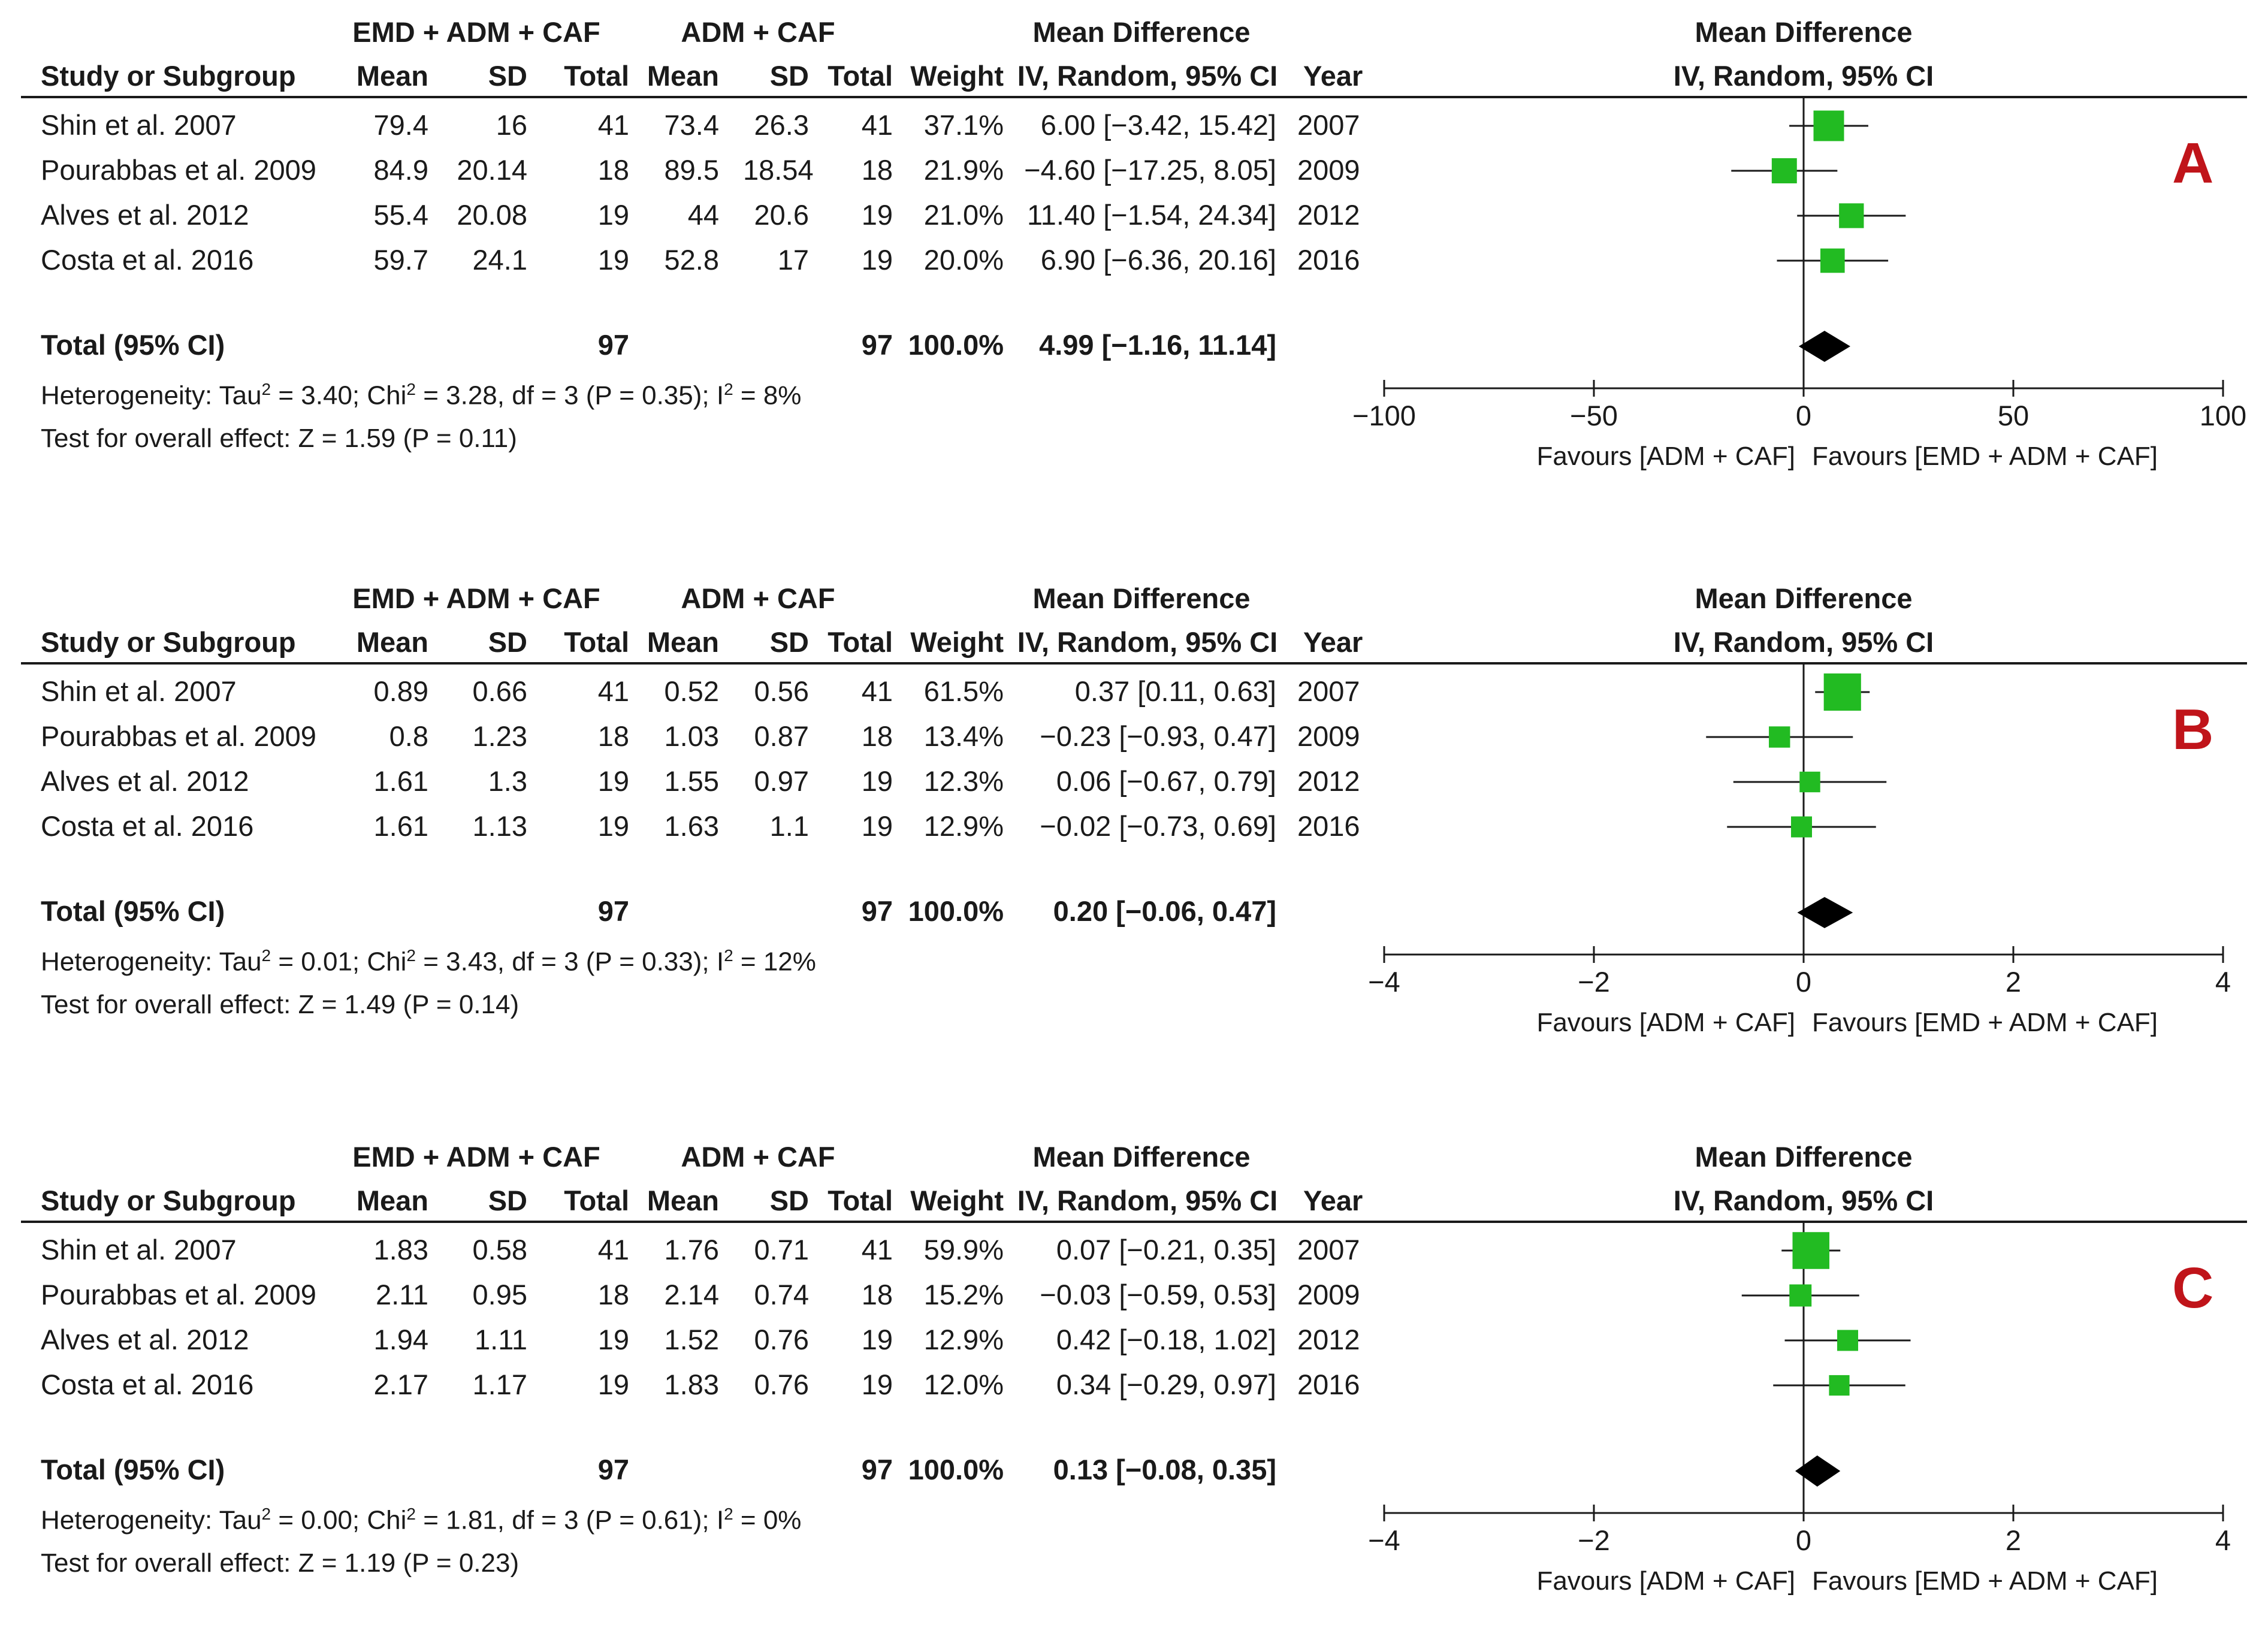 The image size is (2262, 1652). What do you see at coordinates (139, 1250) in the screenshot?
I see `study-name: Shin et al. 2007` at bounding box center [139, 1250].